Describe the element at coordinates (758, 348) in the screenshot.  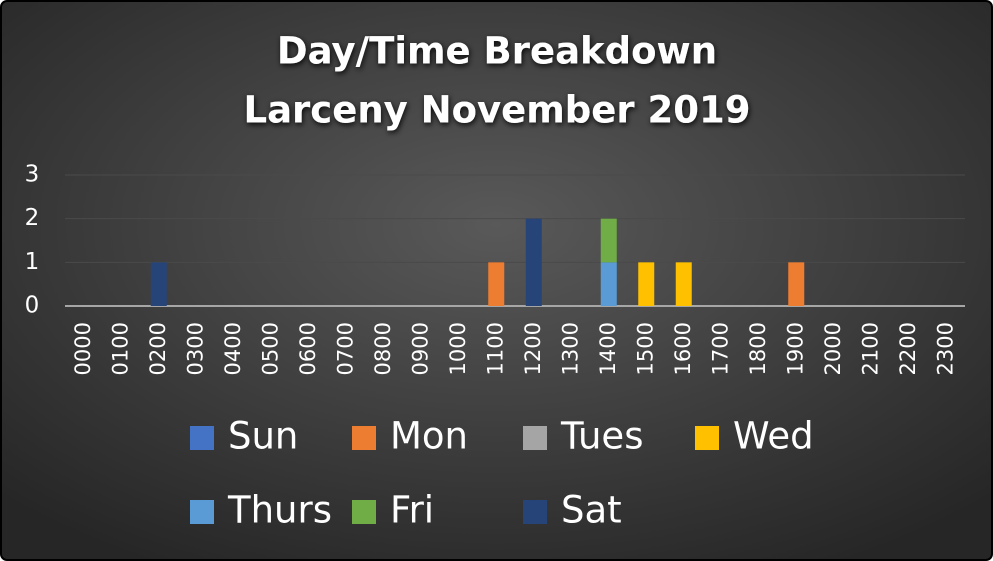
I see `x-tick-label: 1800` at that location.